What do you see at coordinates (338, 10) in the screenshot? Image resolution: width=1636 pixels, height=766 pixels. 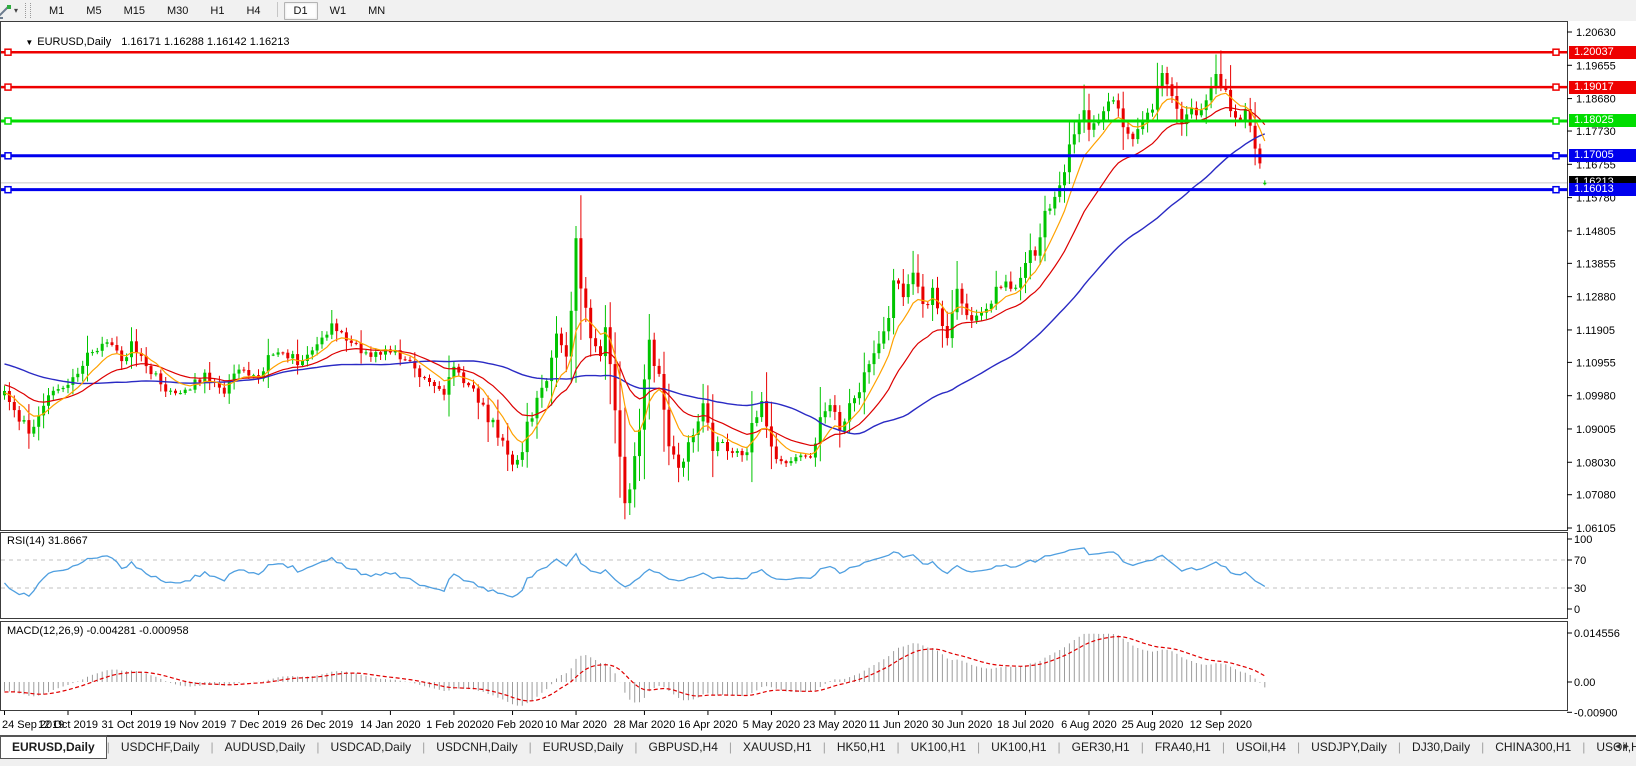 I see `timeframe-button-w1: W1` at bounding box center [338, 10].